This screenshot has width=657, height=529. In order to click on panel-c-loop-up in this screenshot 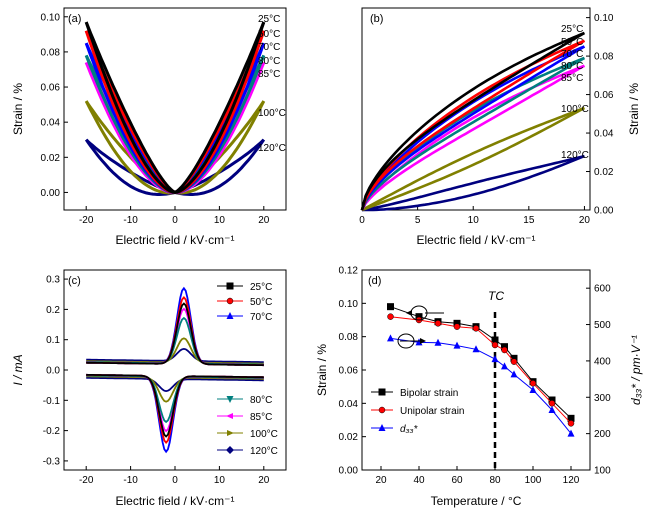, I will do `click(175, 334)`.